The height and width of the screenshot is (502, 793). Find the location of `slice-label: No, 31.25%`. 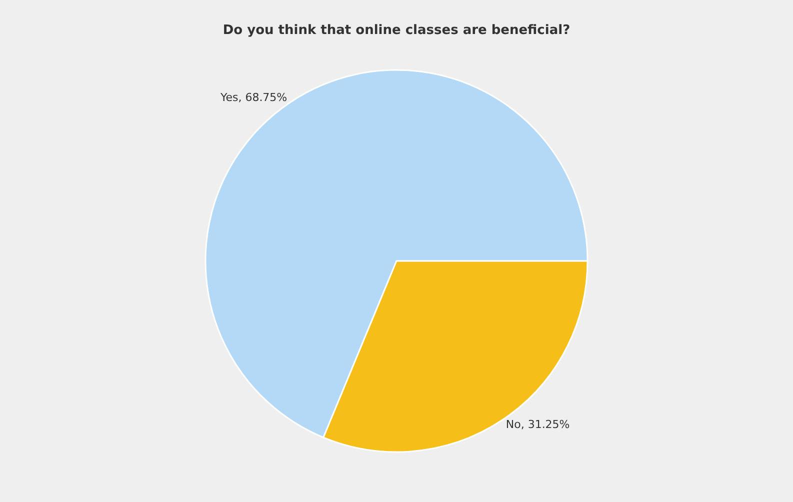

slice-label: No, 31.25% is located at coordinates (538, 424).